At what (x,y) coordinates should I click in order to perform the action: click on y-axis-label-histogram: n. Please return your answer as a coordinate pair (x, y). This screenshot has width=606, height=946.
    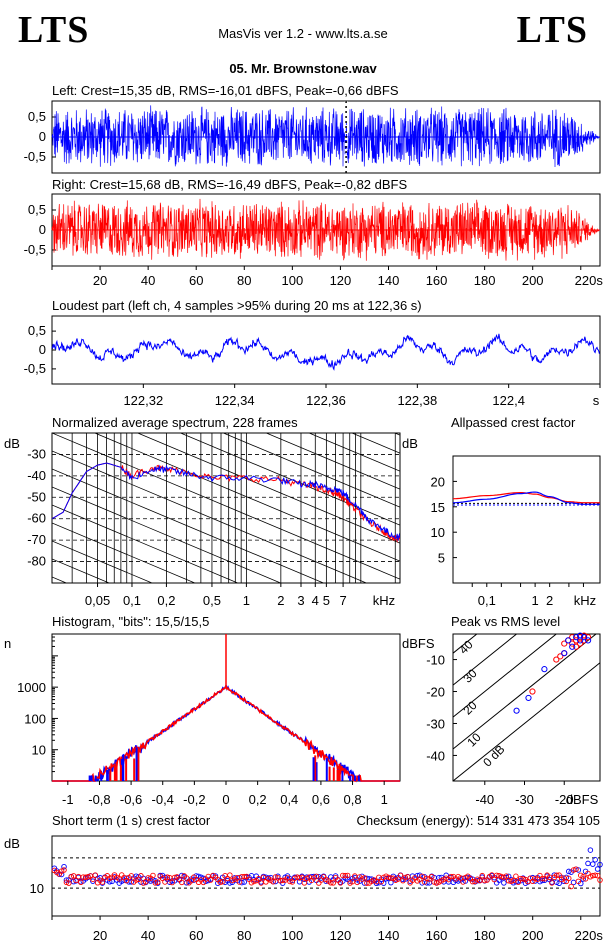
    Looking at the image, I should click on (7, 643).